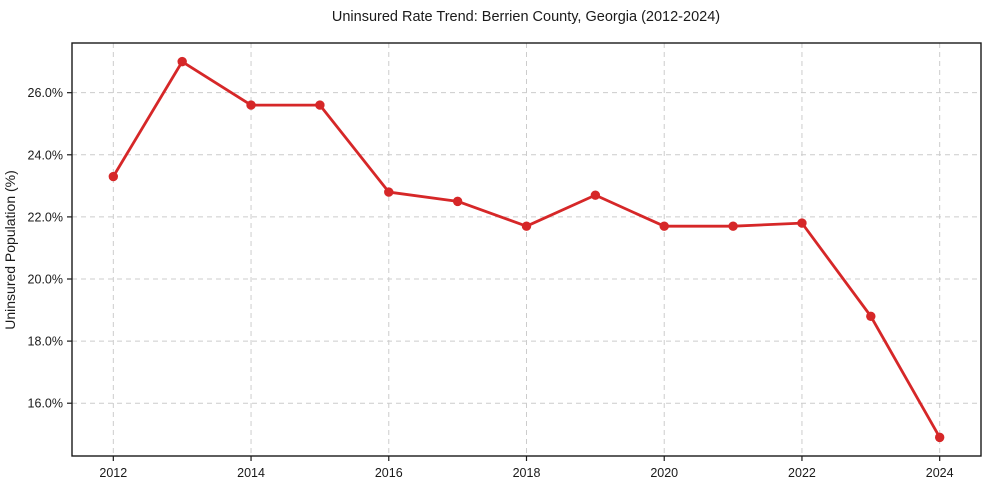 This screenshot has height=490, width=989. Describe the element at coordinates (802, 473) in the screenshot. I see `x-tick-label: 2022` at that location.